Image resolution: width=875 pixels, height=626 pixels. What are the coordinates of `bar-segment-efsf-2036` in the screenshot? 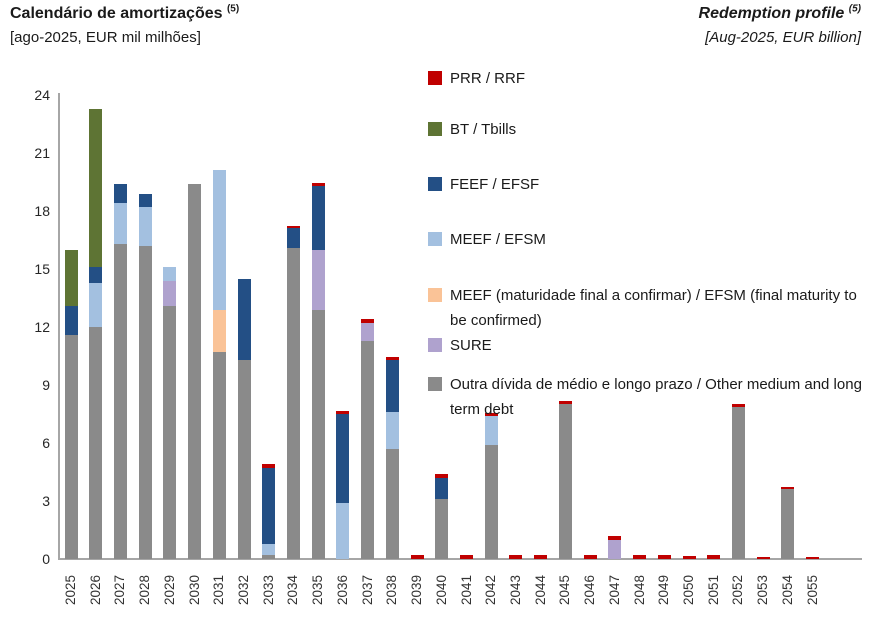 It's located at (343, 458).